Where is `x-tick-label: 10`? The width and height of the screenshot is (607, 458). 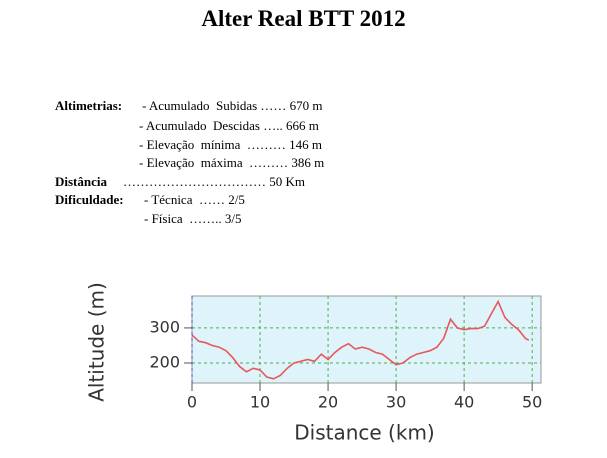 x-tick-label: 10 is located at coordinates (260, 402).